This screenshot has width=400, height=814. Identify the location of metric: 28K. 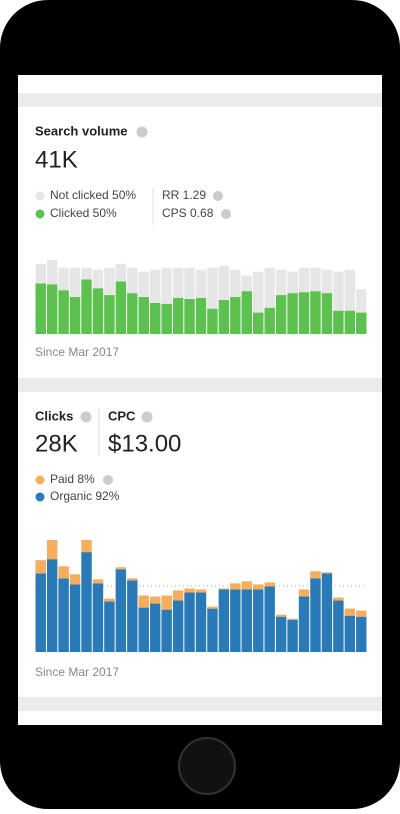
(56, 443).